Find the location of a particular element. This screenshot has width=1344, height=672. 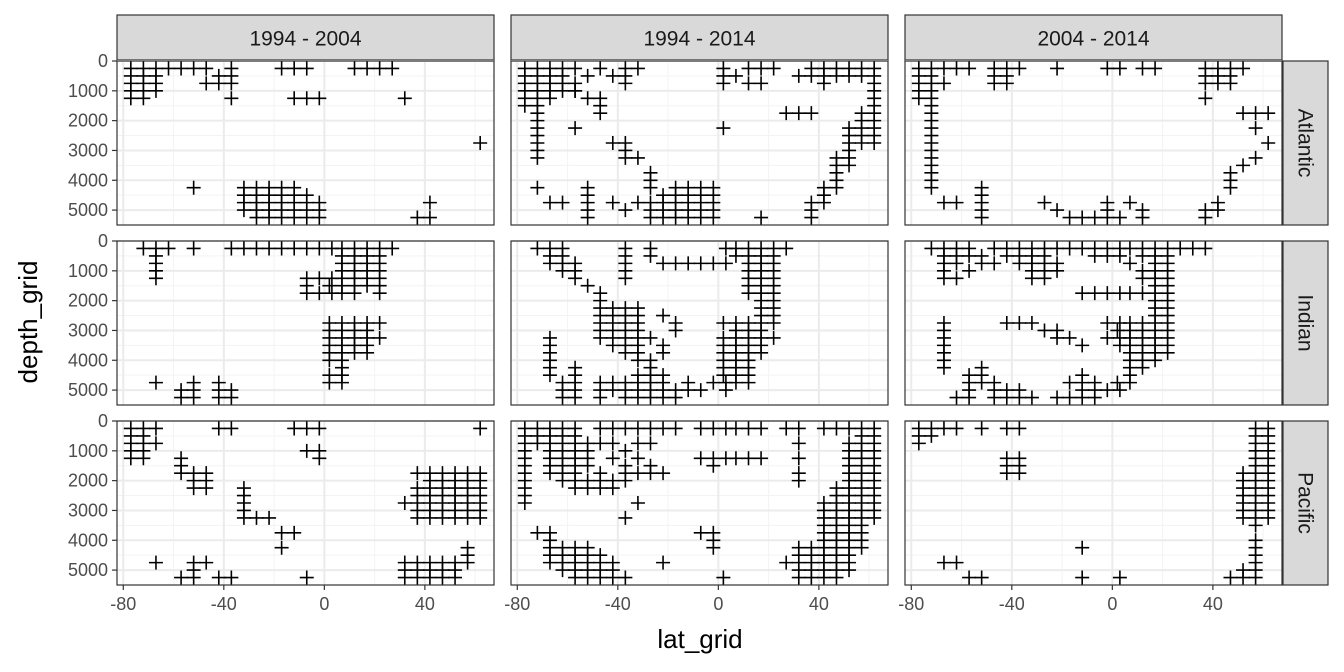

y-tick-label: 1000 is located at coordinates (88, 271).